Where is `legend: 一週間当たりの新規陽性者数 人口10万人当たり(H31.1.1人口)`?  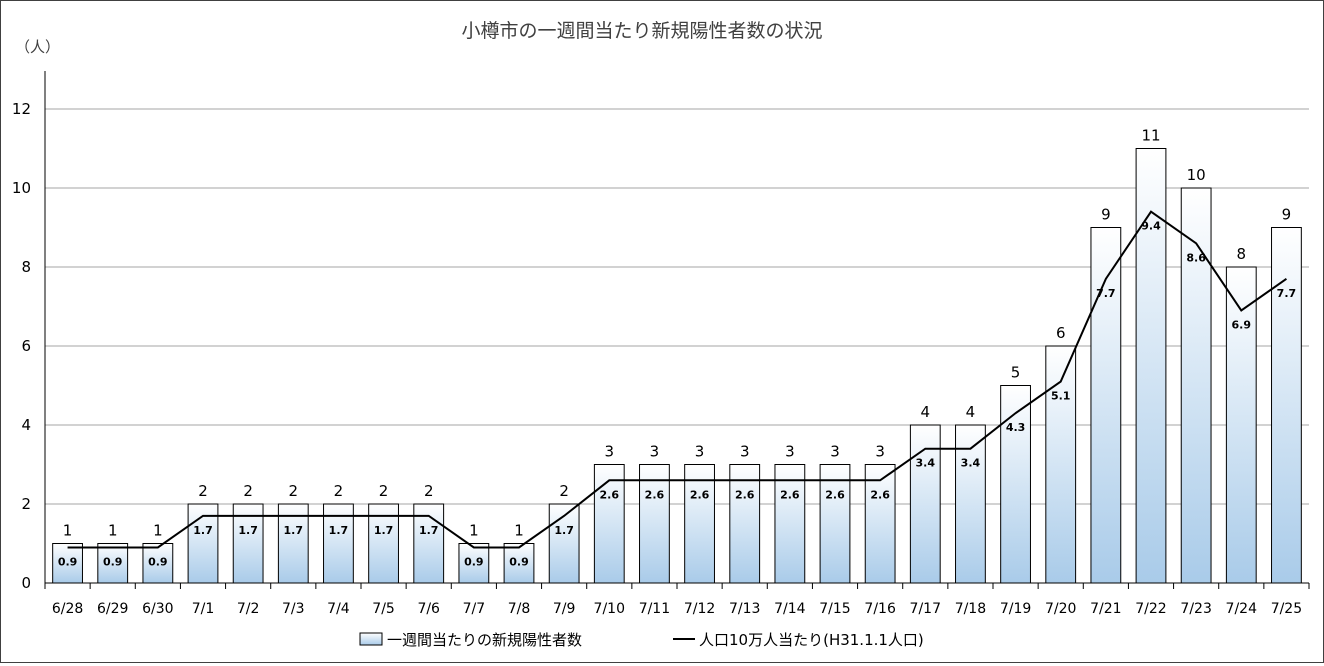 legend: 一週間当たりの新規陽性者数 人口10万人当たり(H31.1.1人口) is located at coordinates (641, 640).